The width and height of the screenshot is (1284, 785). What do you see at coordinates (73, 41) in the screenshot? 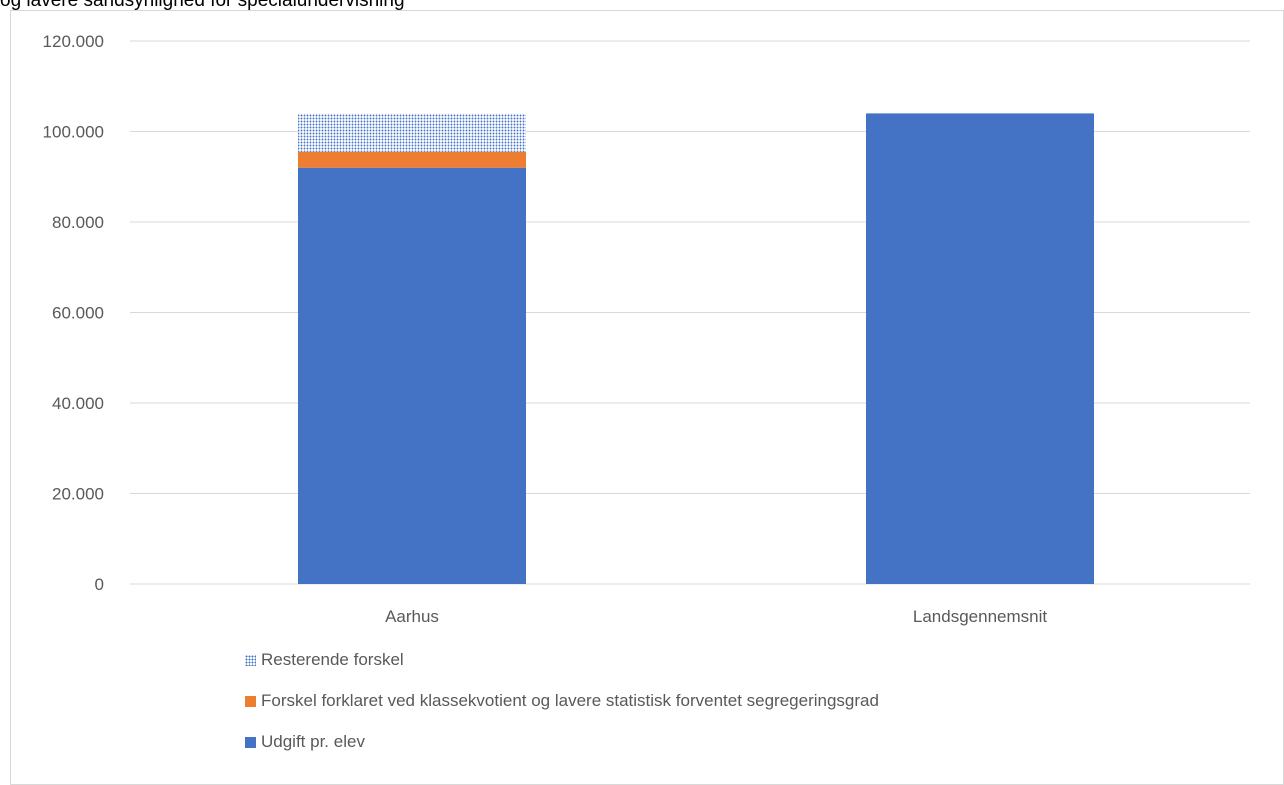
I see `y-tick-label: 120.000` at bounding box center [73, 41].